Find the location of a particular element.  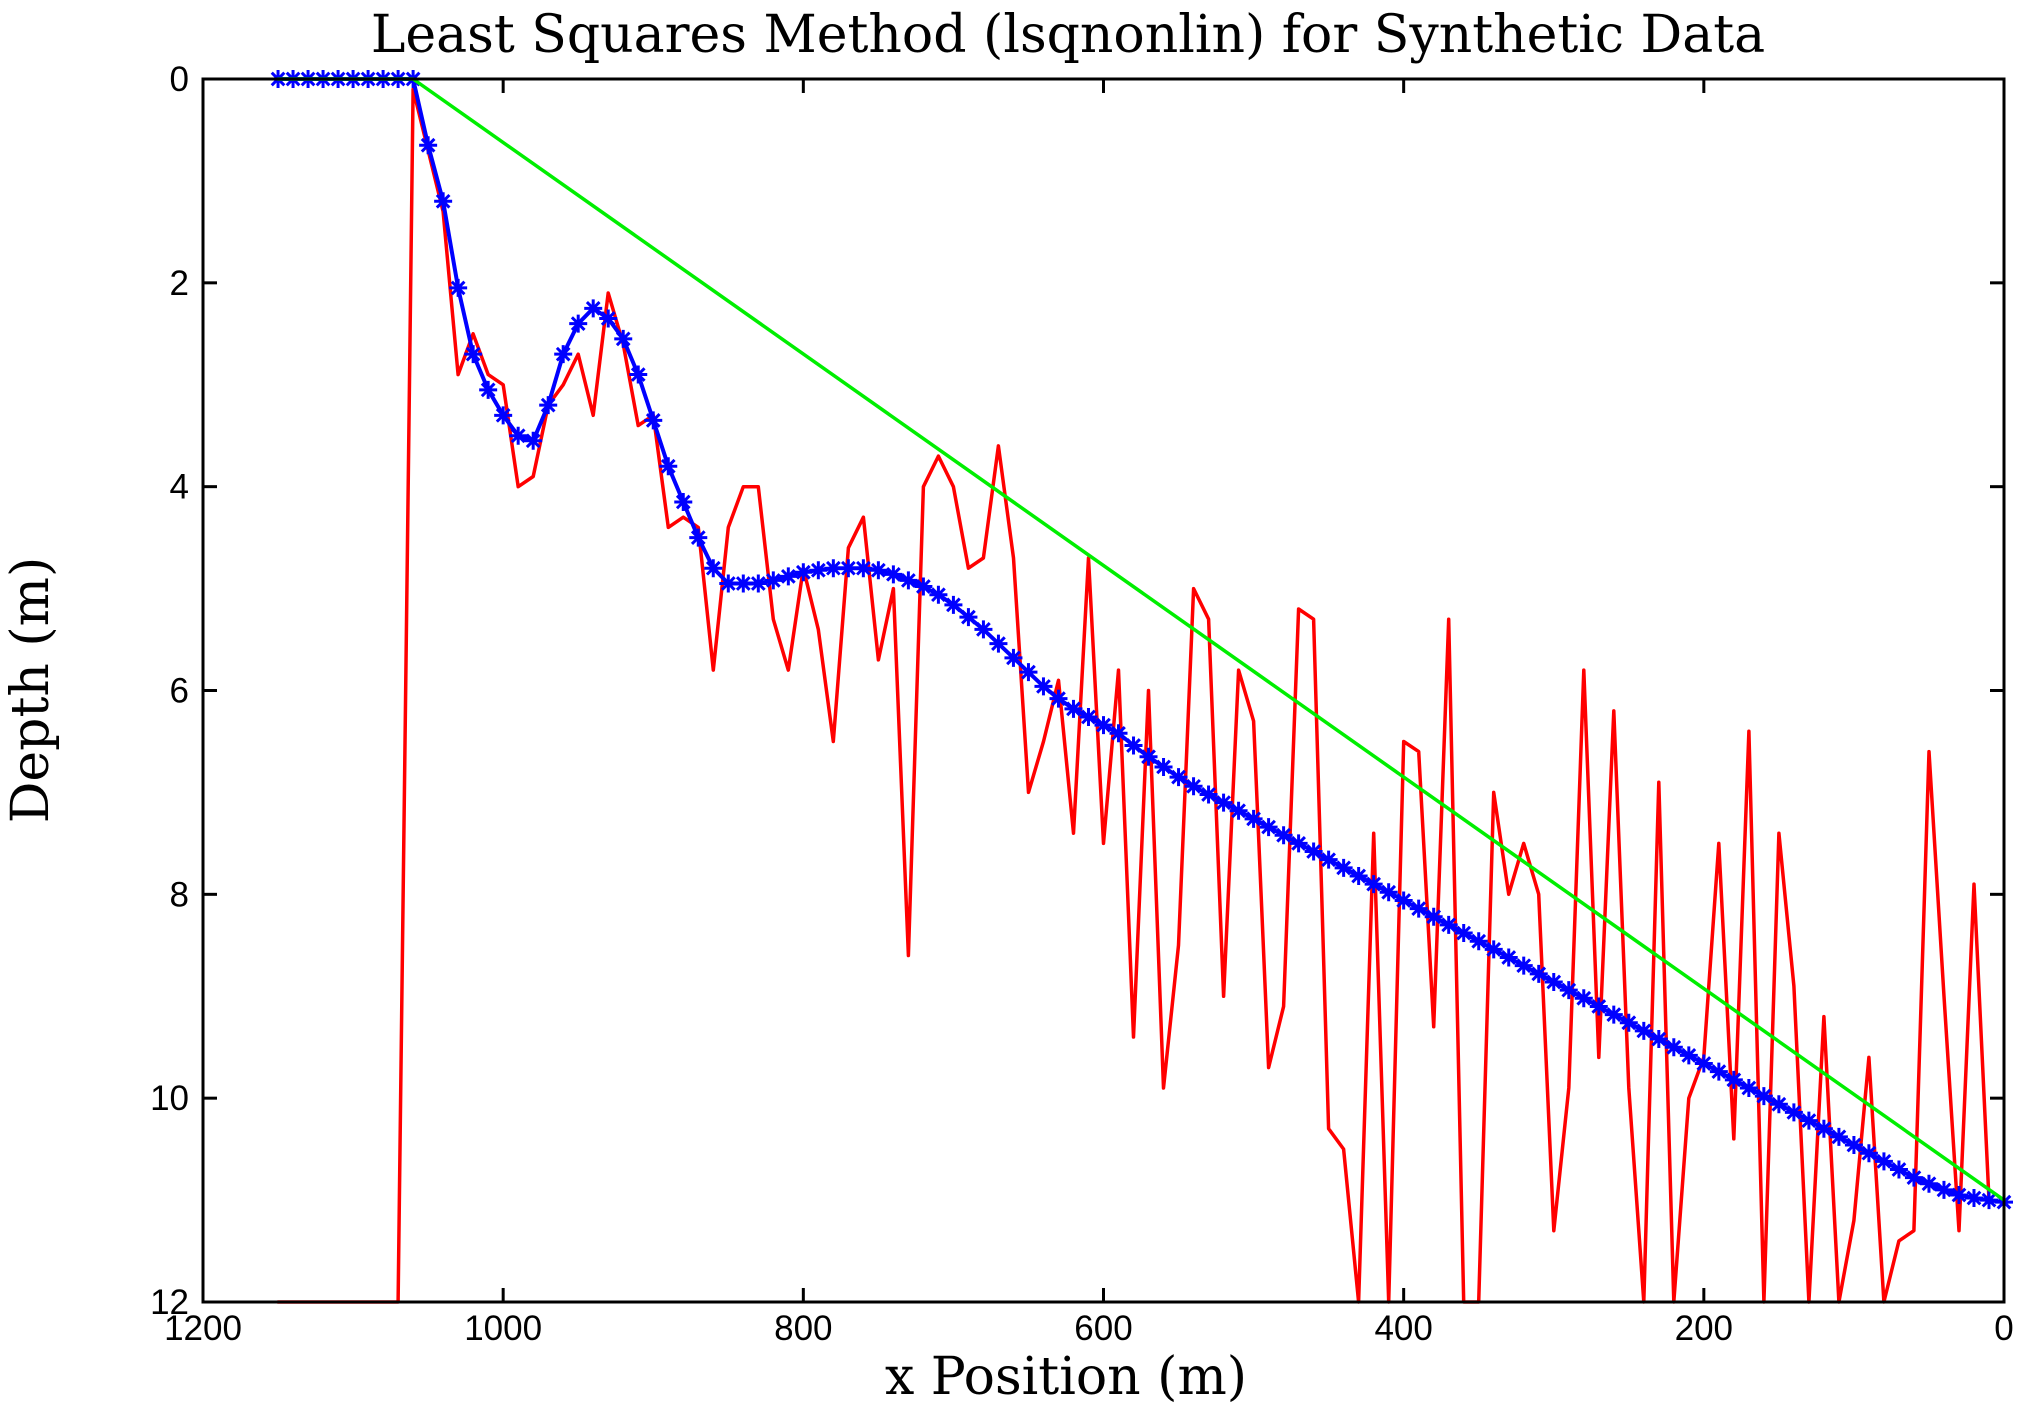

x-axis-label: x Position (m) is located at coordinates (1066, 1377).